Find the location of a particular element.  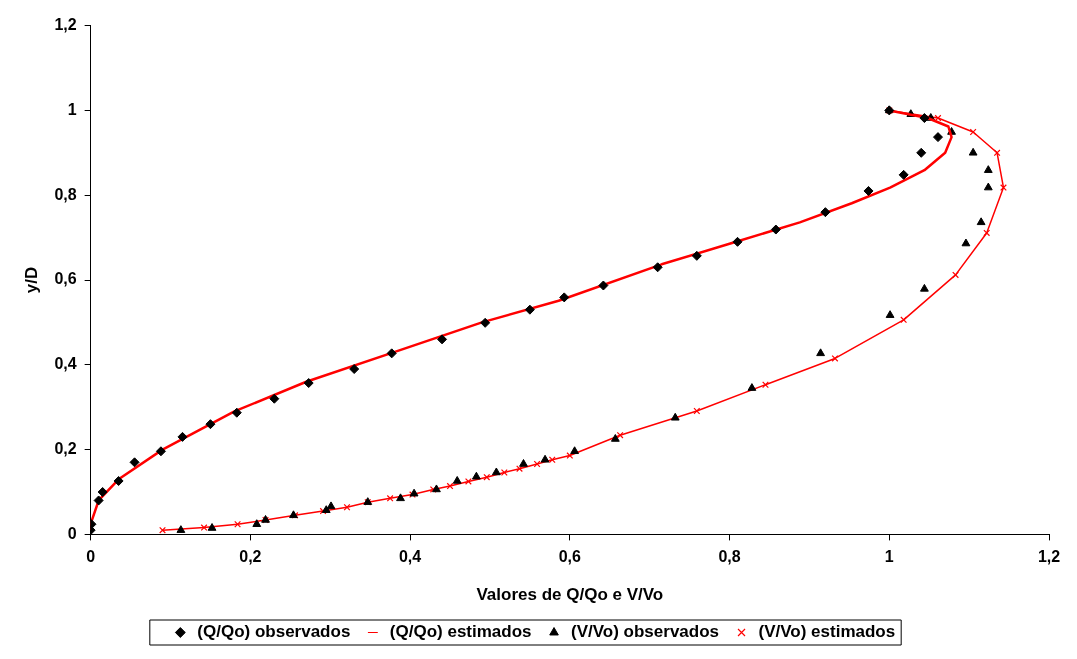

x-tick-label: 1,2 is located at coordinates (1049, 557).